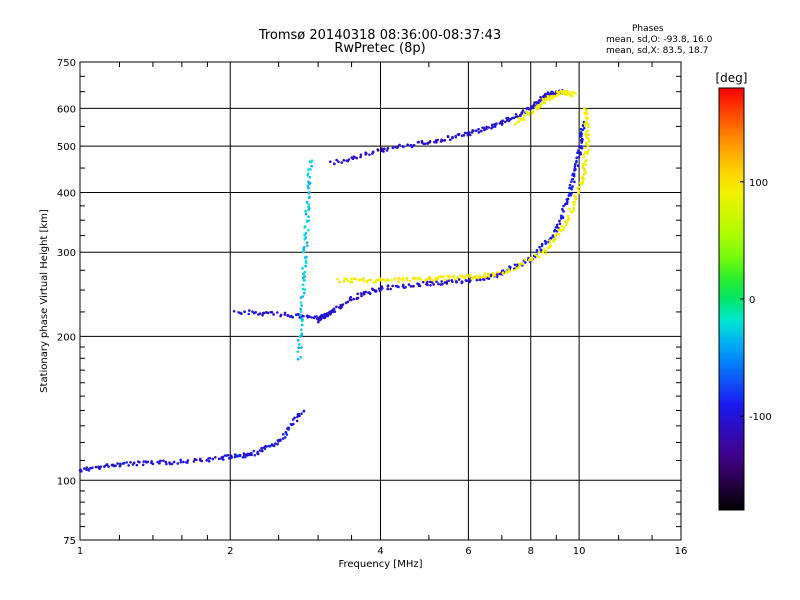  I want to click on chart-subtitle: RwPretec (8p), so click(380, 48).